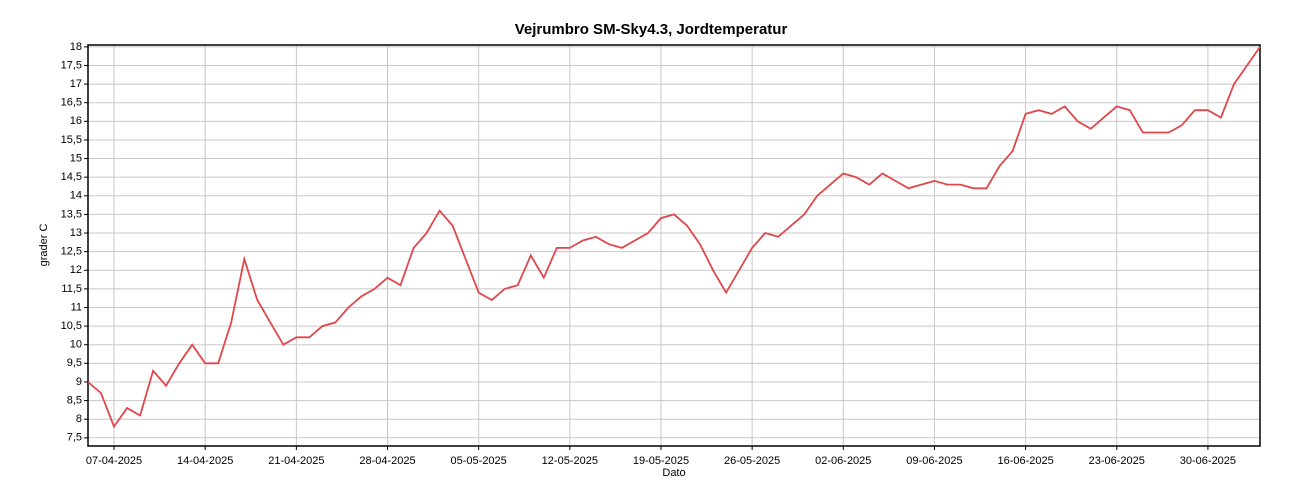  Describe the element at coordinates (570, 461) in the screenshot. I see `x-tick-label: 12-05-2025` at that location.